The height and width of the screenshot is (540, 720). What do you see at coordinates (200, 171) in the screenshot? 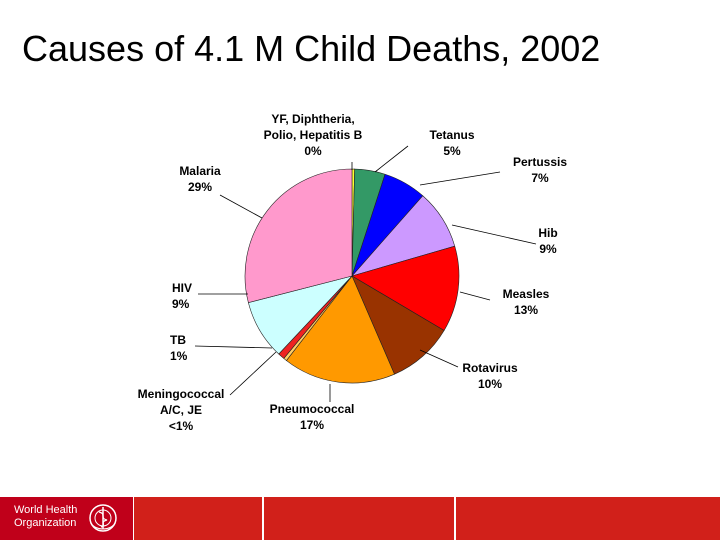
I see `slice-label-name: Malaria` at bounding box center [200, 171].